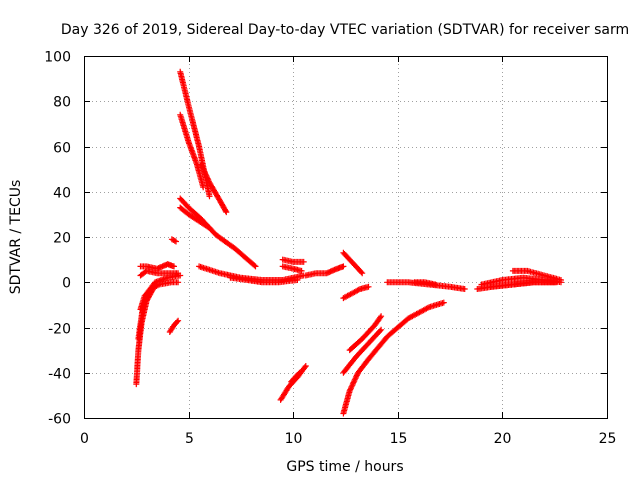 The width and height of the screenshot is (640, 480). Describe the element at coordinates (59, 420) in the screenshot. I see `y-tick-label: -60` at that location.